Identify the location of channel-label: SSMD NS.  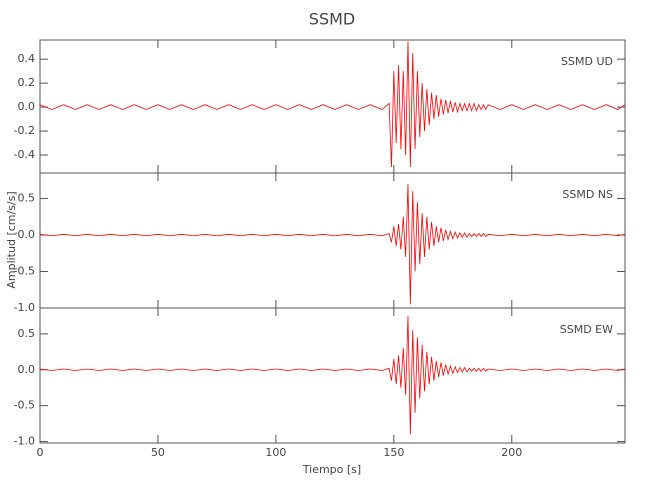
(587, 194).